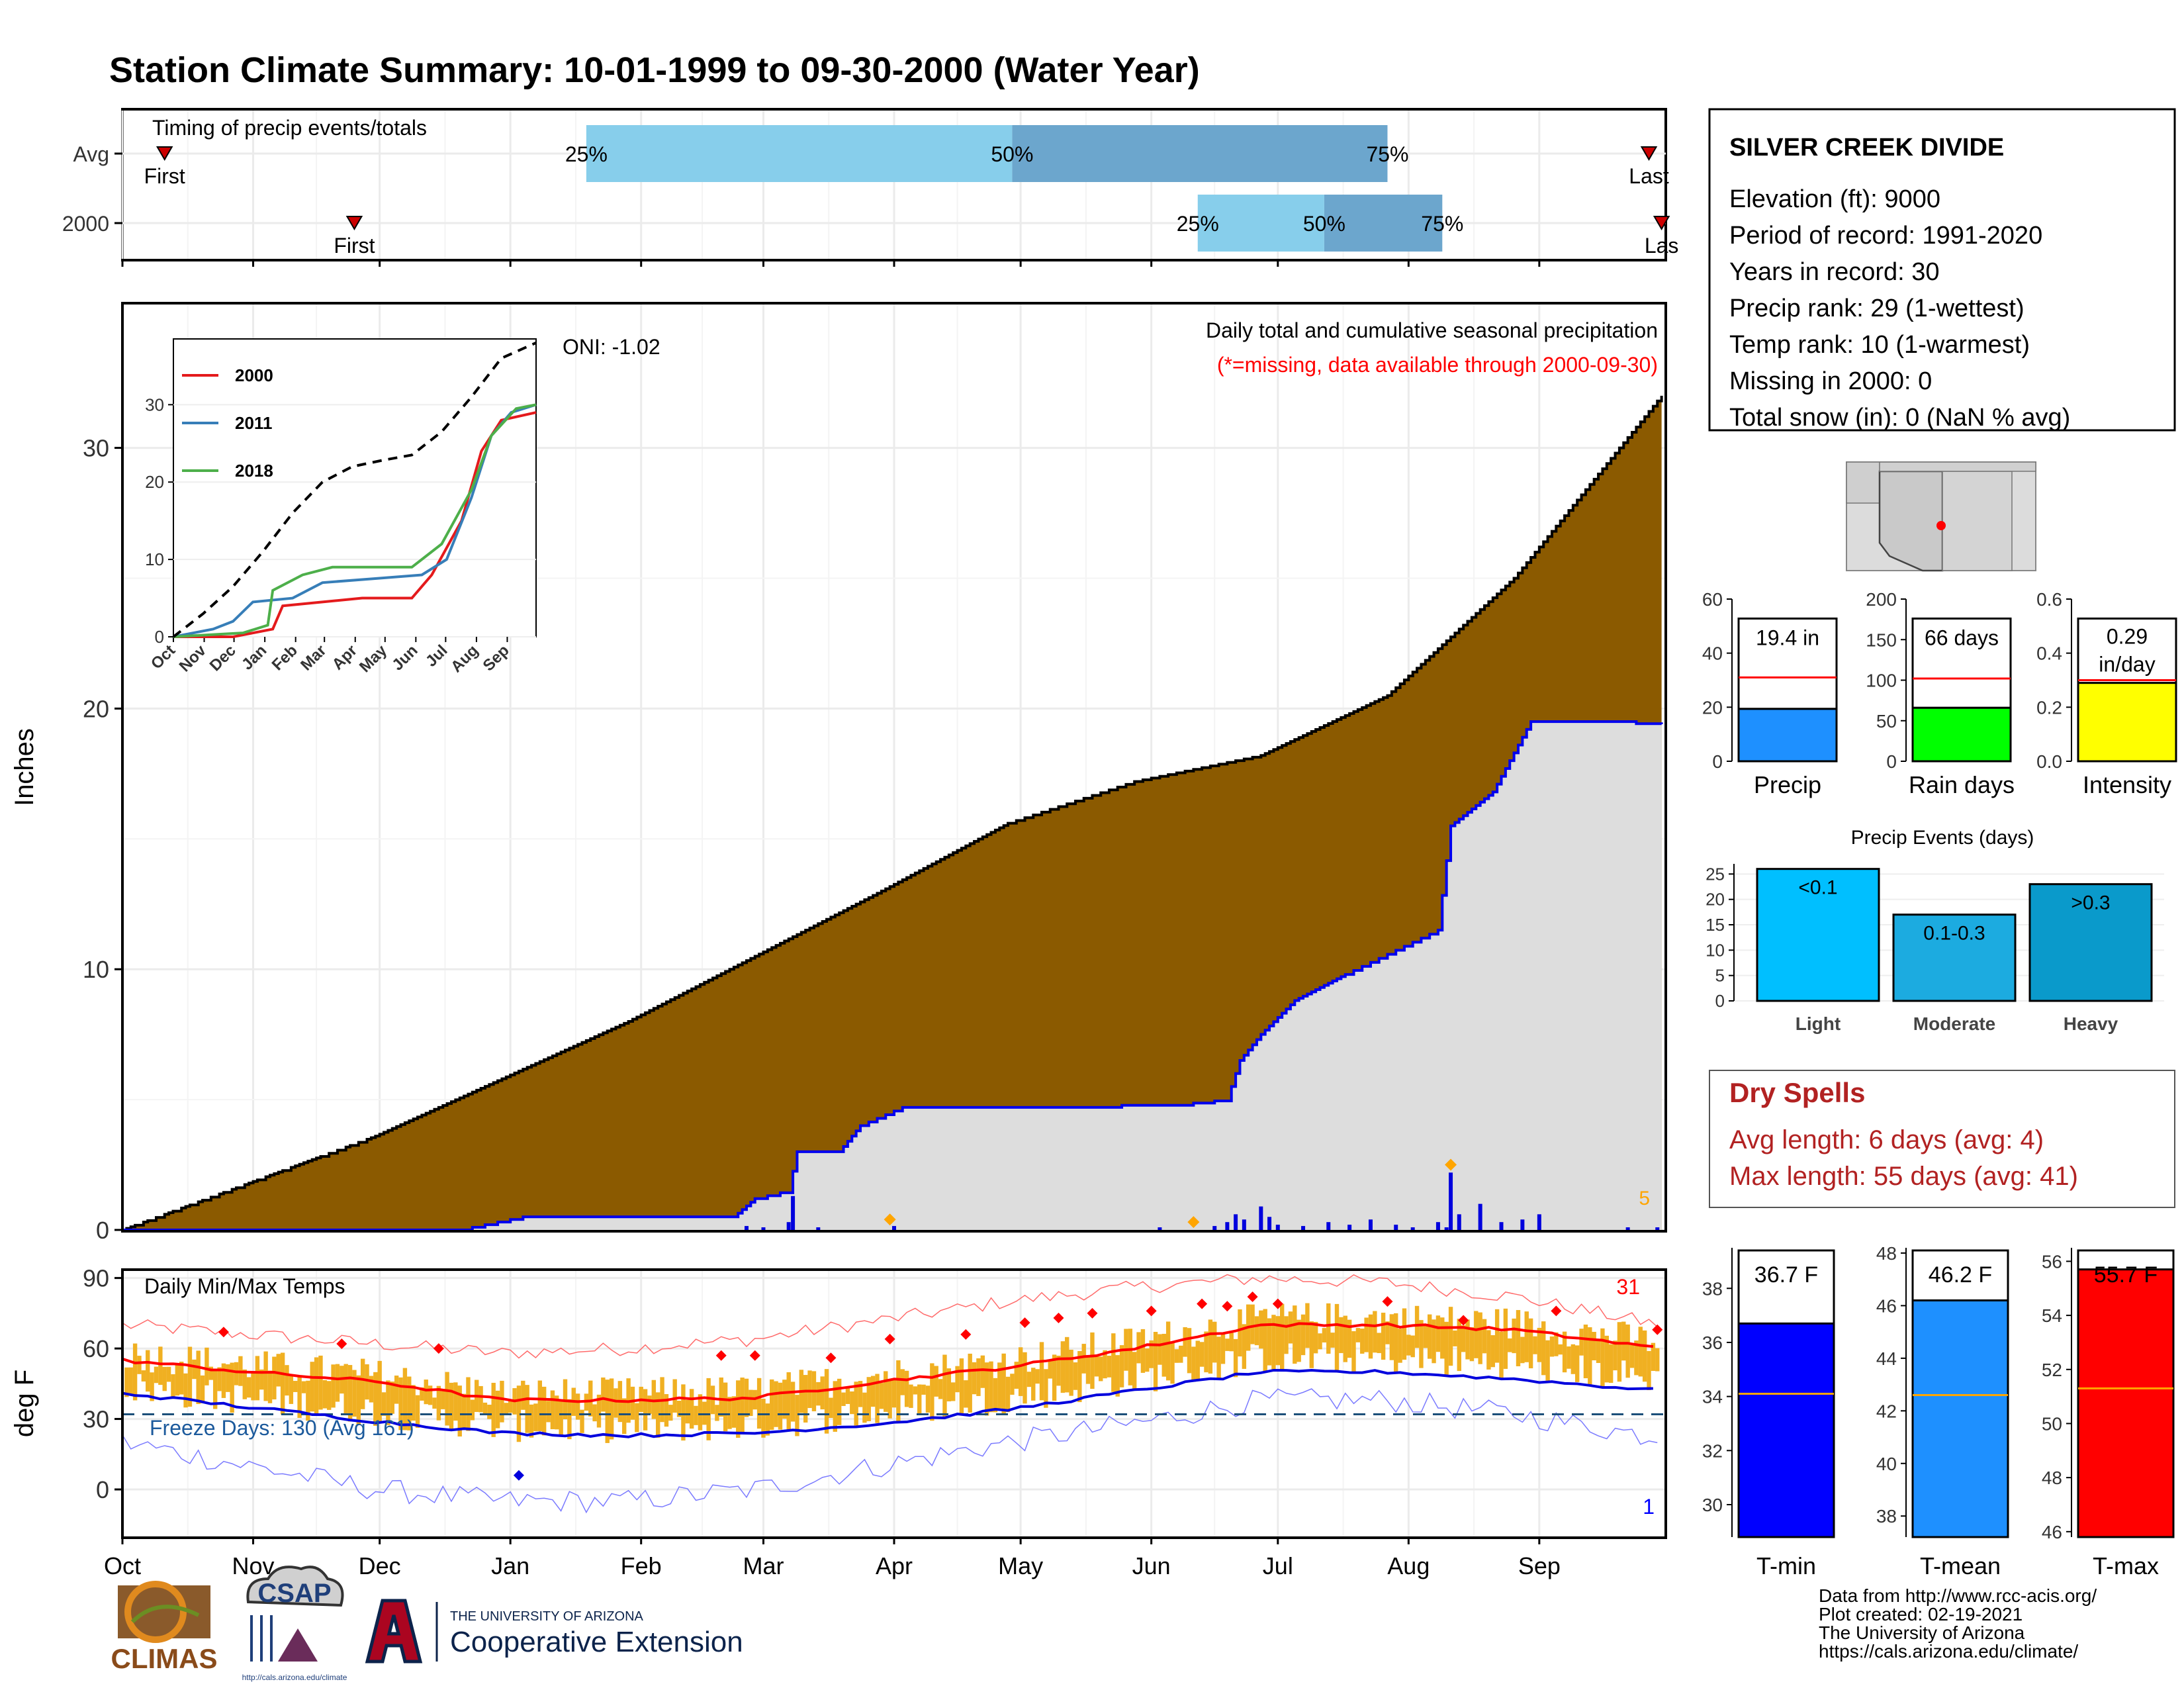  I want to click on station-detail-line: Elevation (ft): 9000, so click(1834, 199).